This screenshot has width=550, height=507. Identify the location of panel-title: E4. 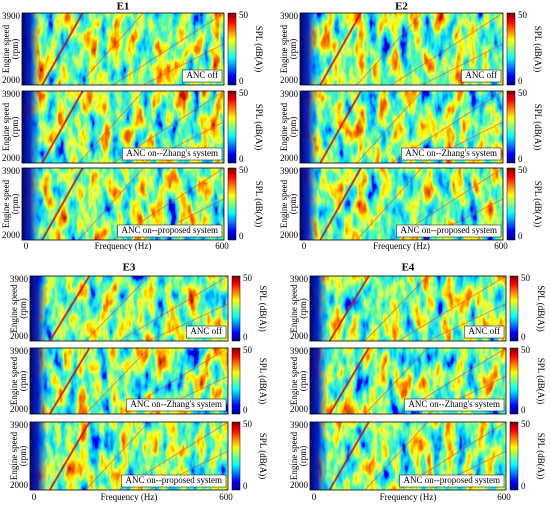
(408, 268).